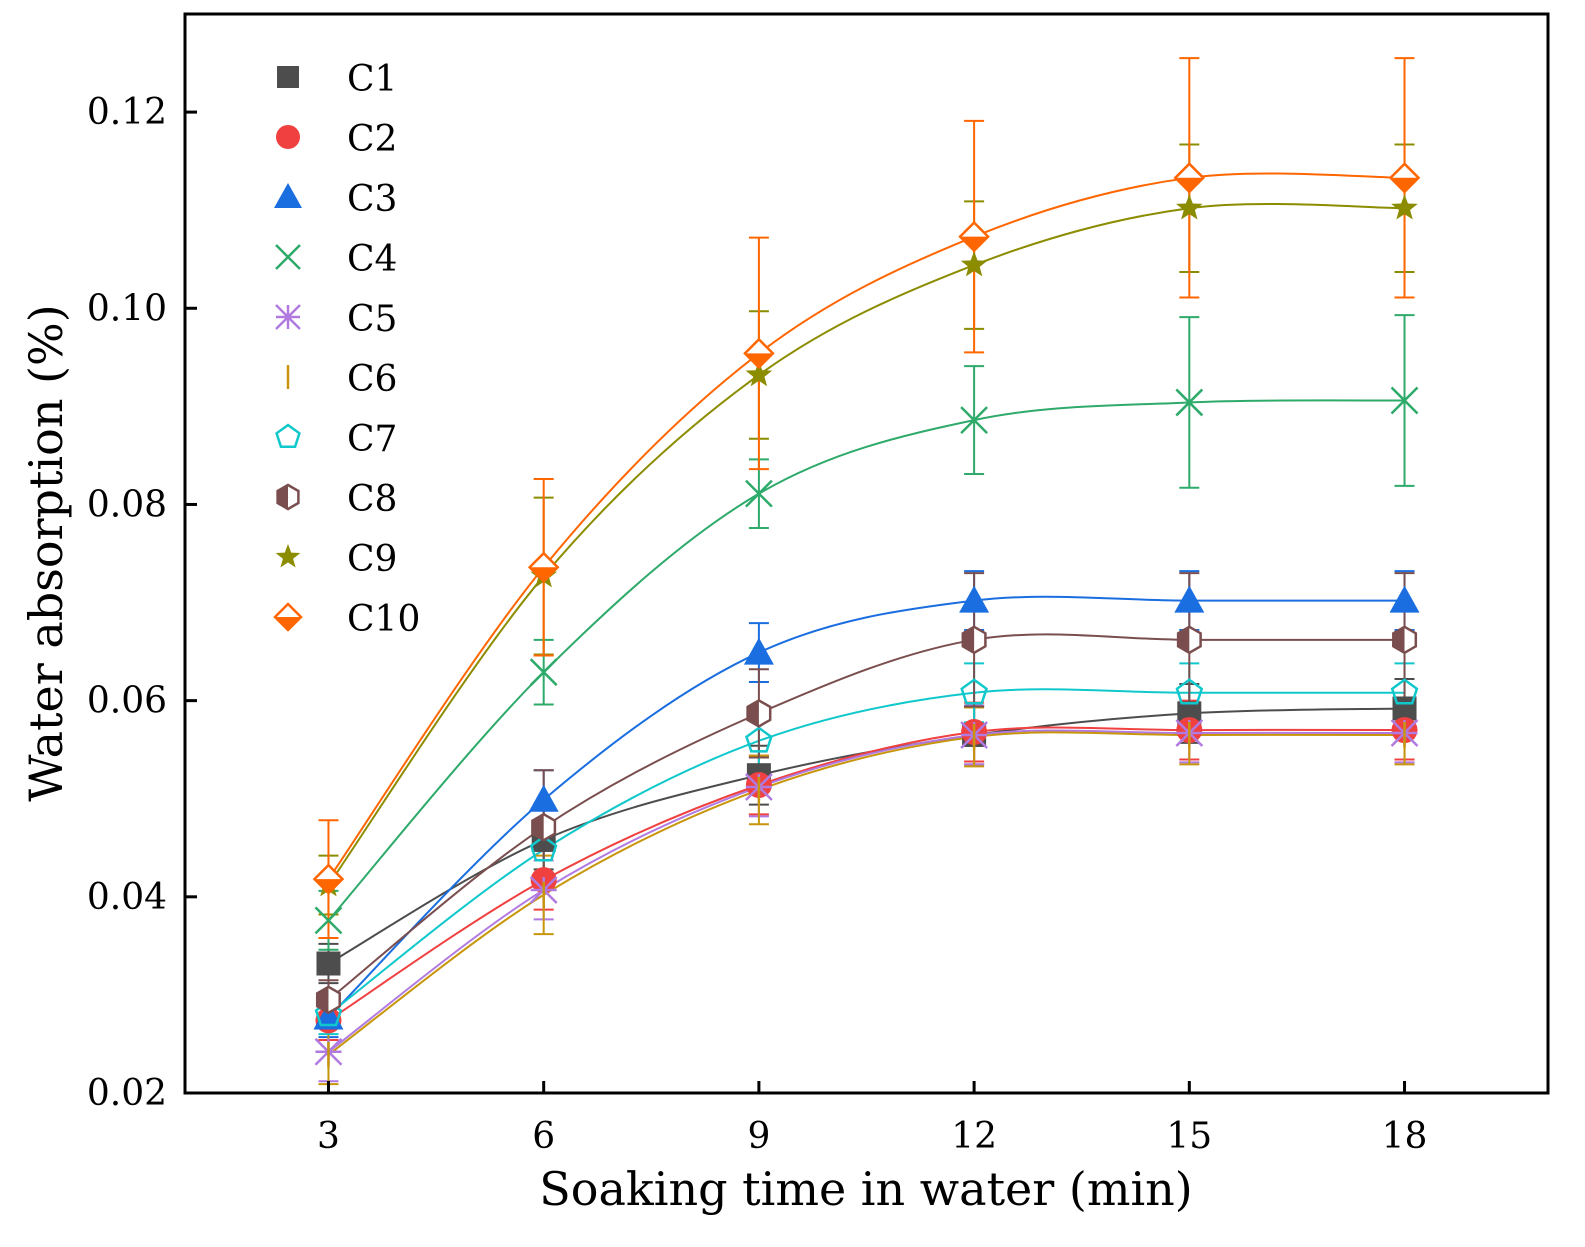 This screenshot has width=1585, height=1247. Describe the element at coordinates (372, 499) in the screenshot. I see `legend-label-c8: C8` at that location.